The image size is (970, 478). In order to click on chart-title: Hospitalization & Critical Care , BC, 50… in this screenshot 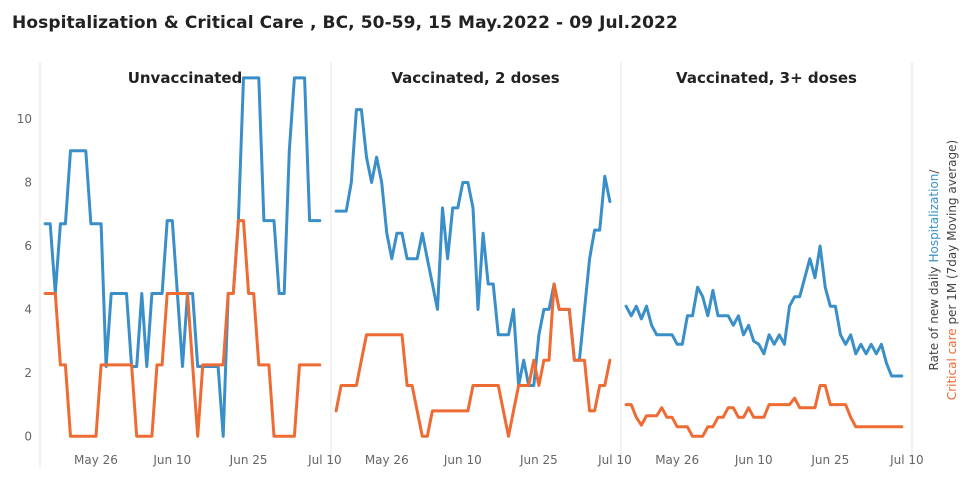, I will do `click(345, 23)`.